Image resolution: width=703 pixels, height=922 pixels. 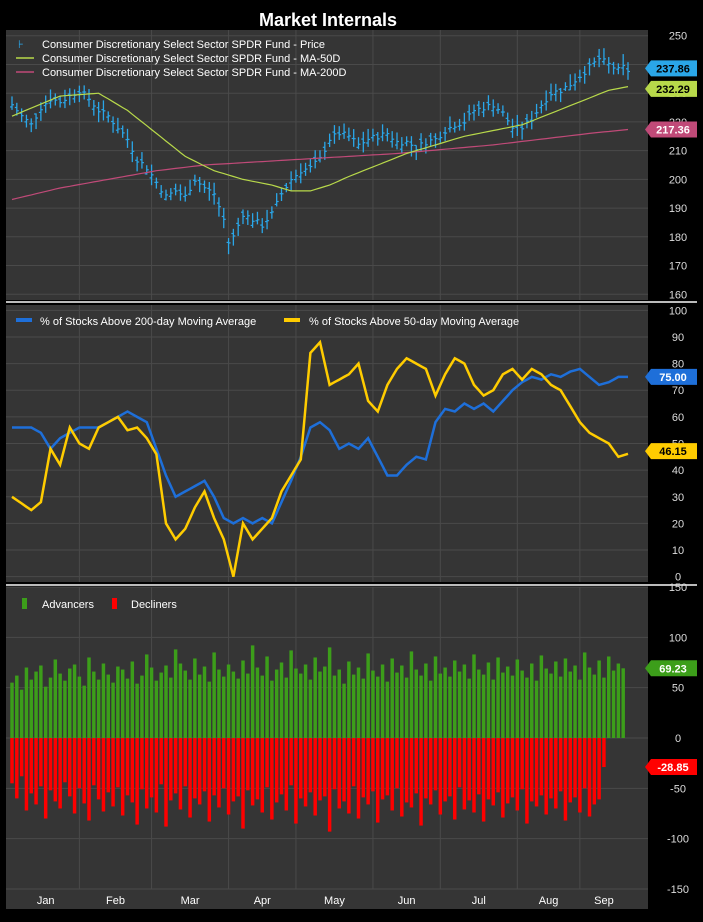 I want to click on price-axis-tick-210: 210, so click(x=678, y=152).